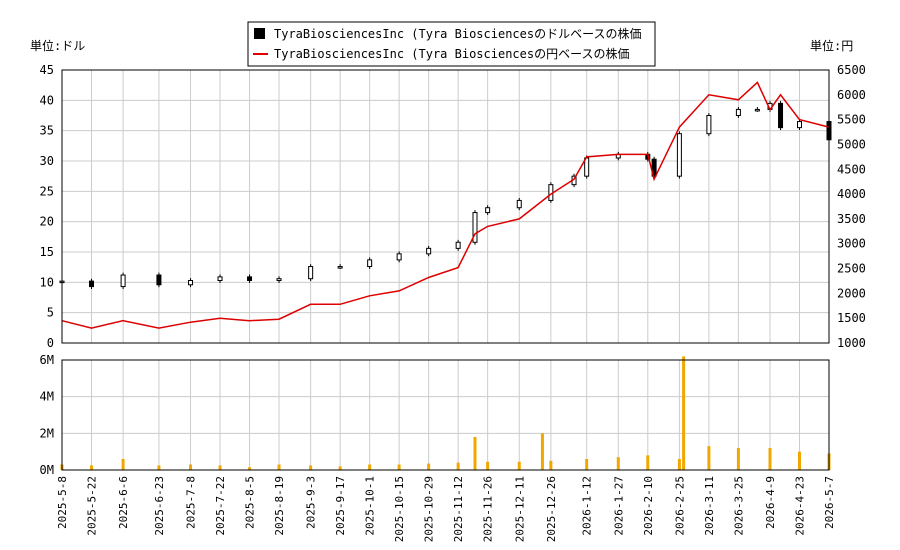 The width and height of the screenshot is (900, 550). Describe the element at coordinates (851, 169) in the screenshot. I see `yen-y-tick-label: 4500` at that location.